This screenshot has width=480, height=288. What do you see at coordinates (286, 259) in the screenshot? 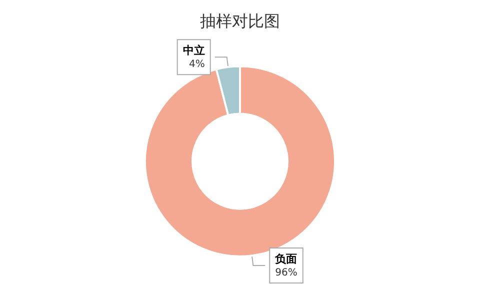
I see `slice-label: 负面` at bounding box center [286, 259].